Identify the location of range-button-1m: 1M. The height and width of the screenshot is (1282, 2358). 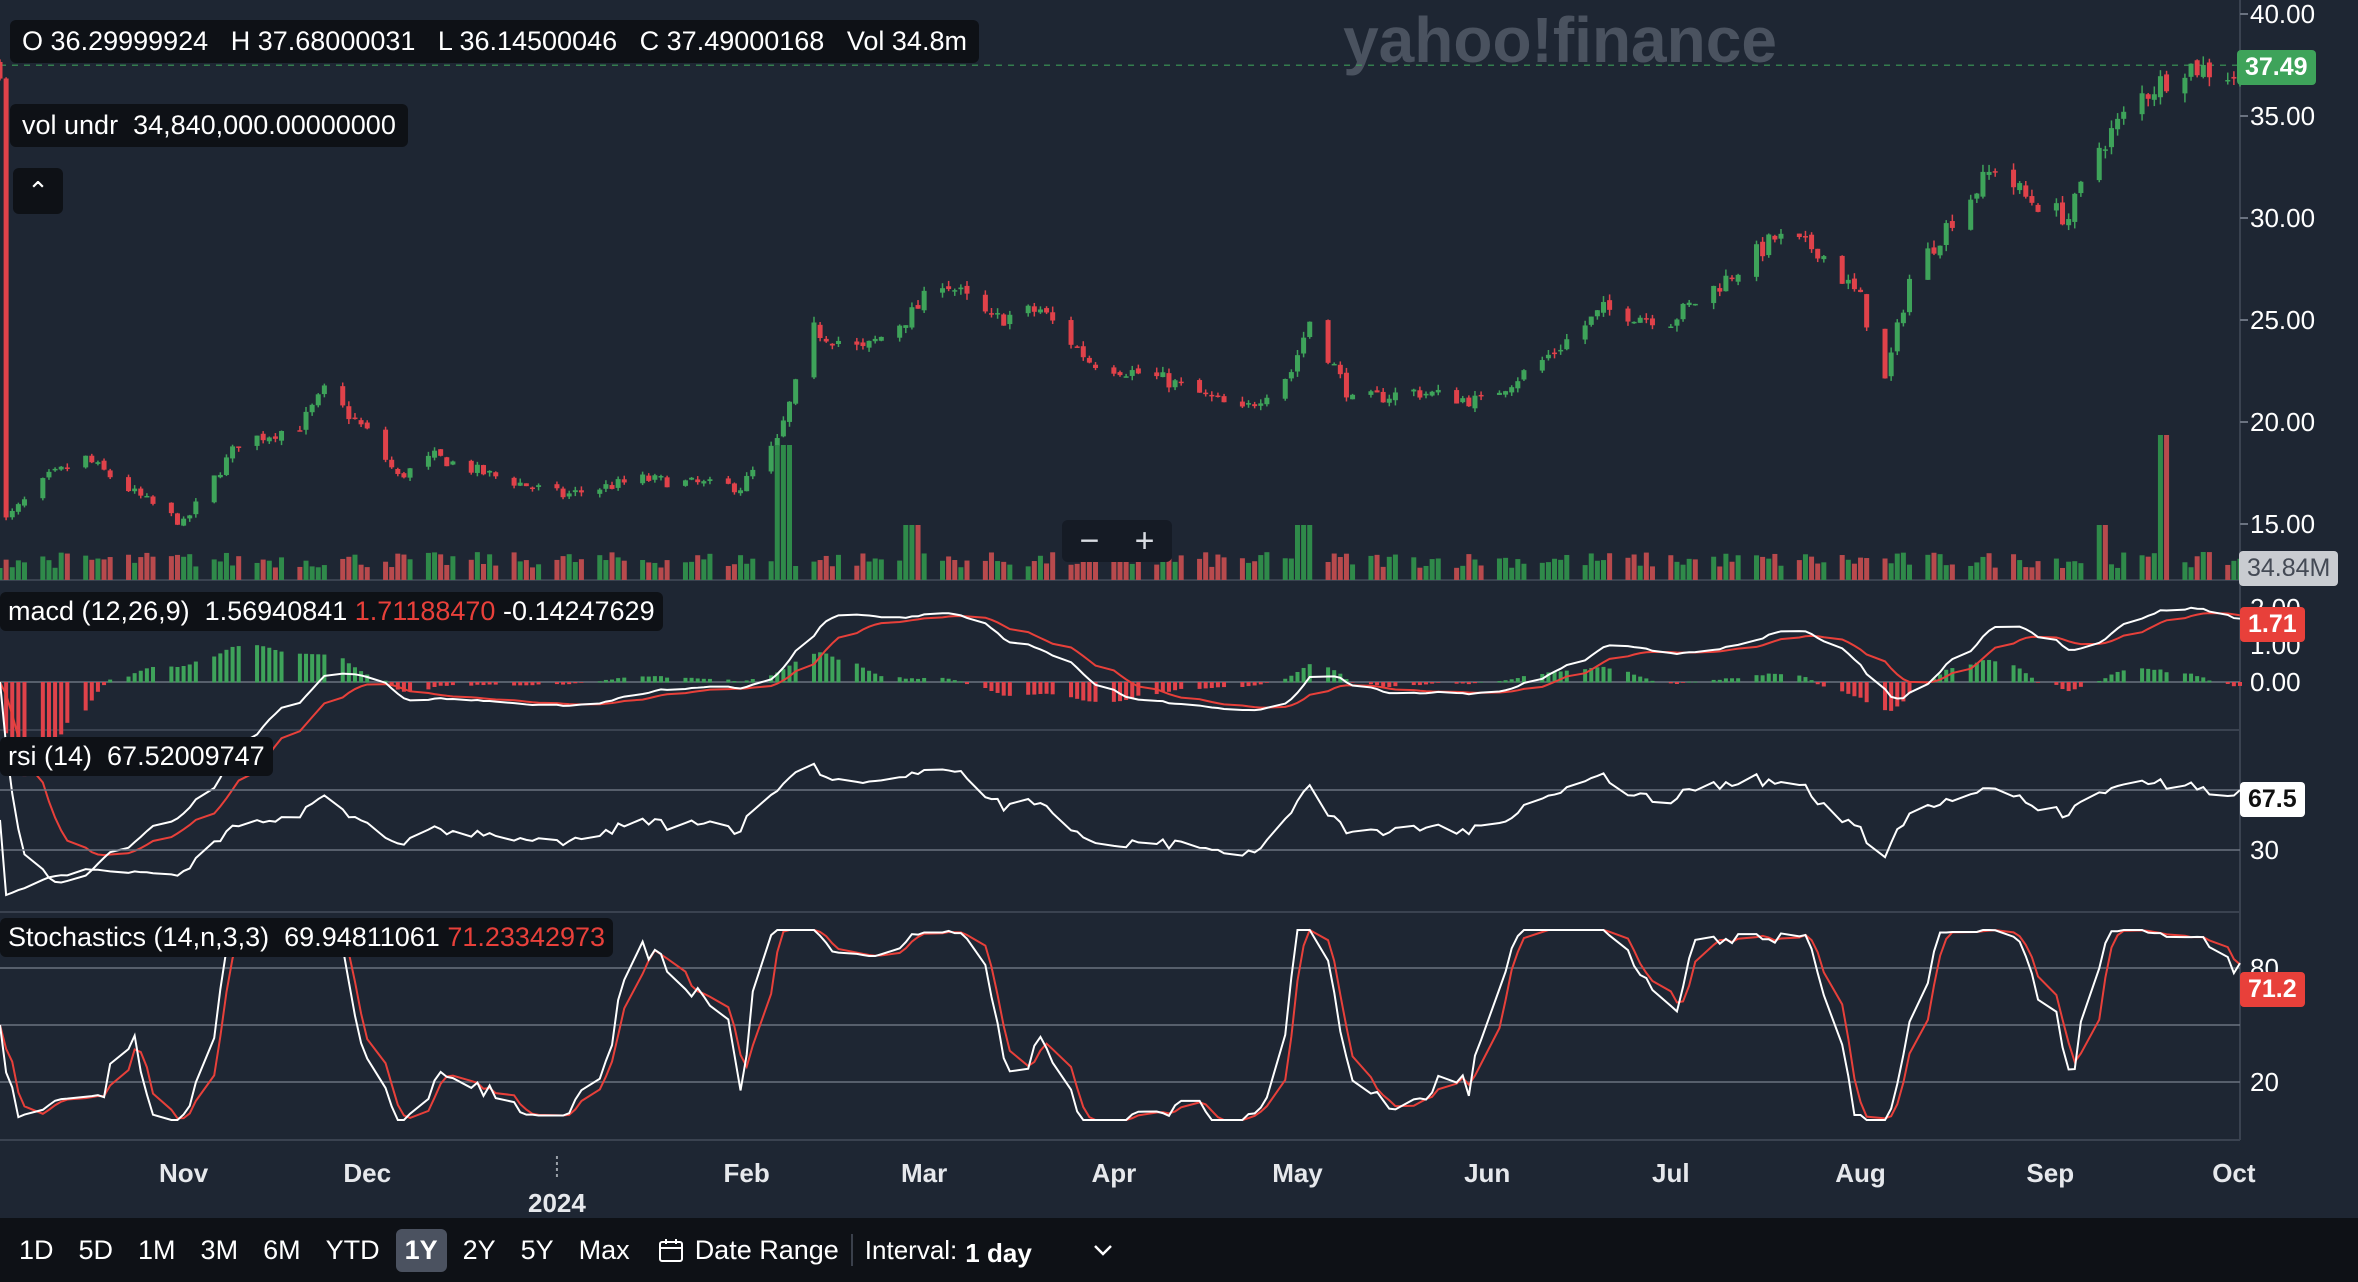
(157, 1249).